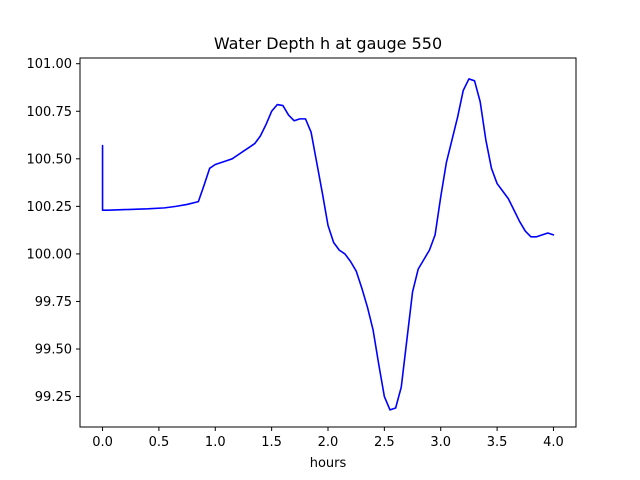 The height and width of the screenshot is (480, 640). I want to click on x-tick-label: 3.0, so click(440, 442).